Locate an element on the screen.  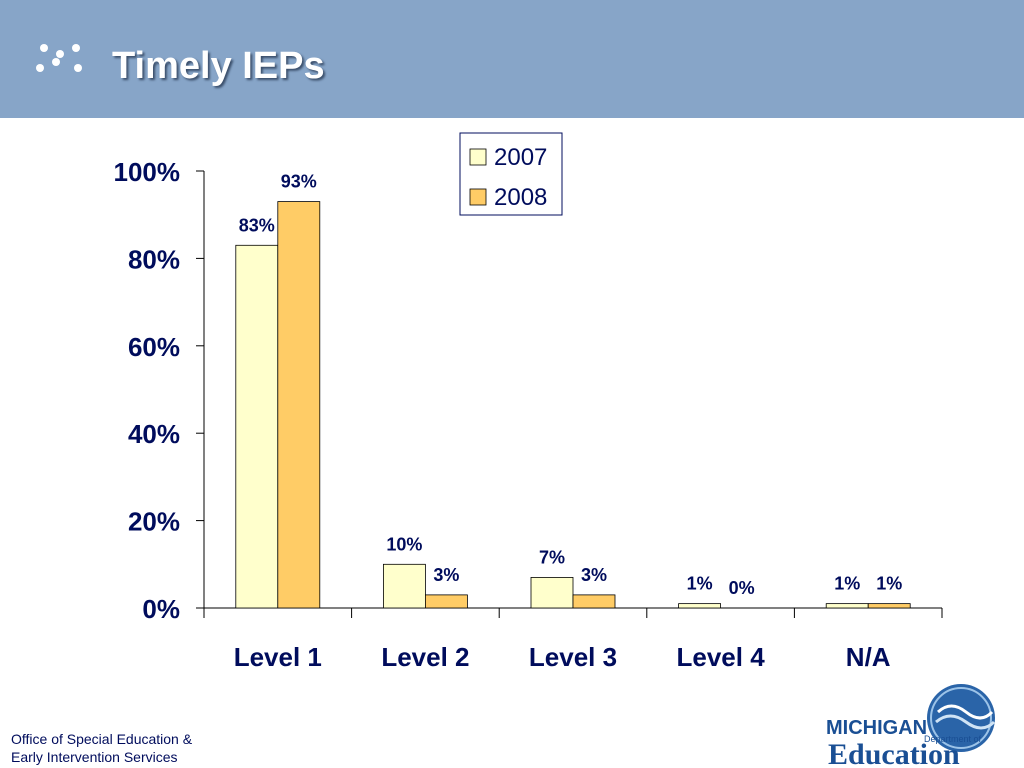
y-tick-label: 60% is located at coordinates (154, 347).